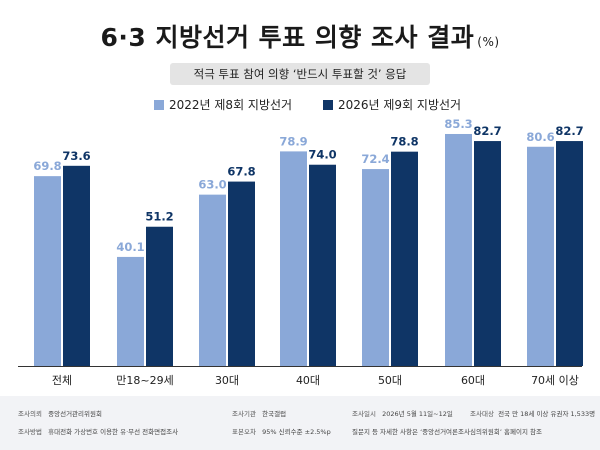 Image resolution: width=600 pixels, height=450 pixels. I want to click on footer-agency: 조사기관 한국갤럽, so click(259, 414).